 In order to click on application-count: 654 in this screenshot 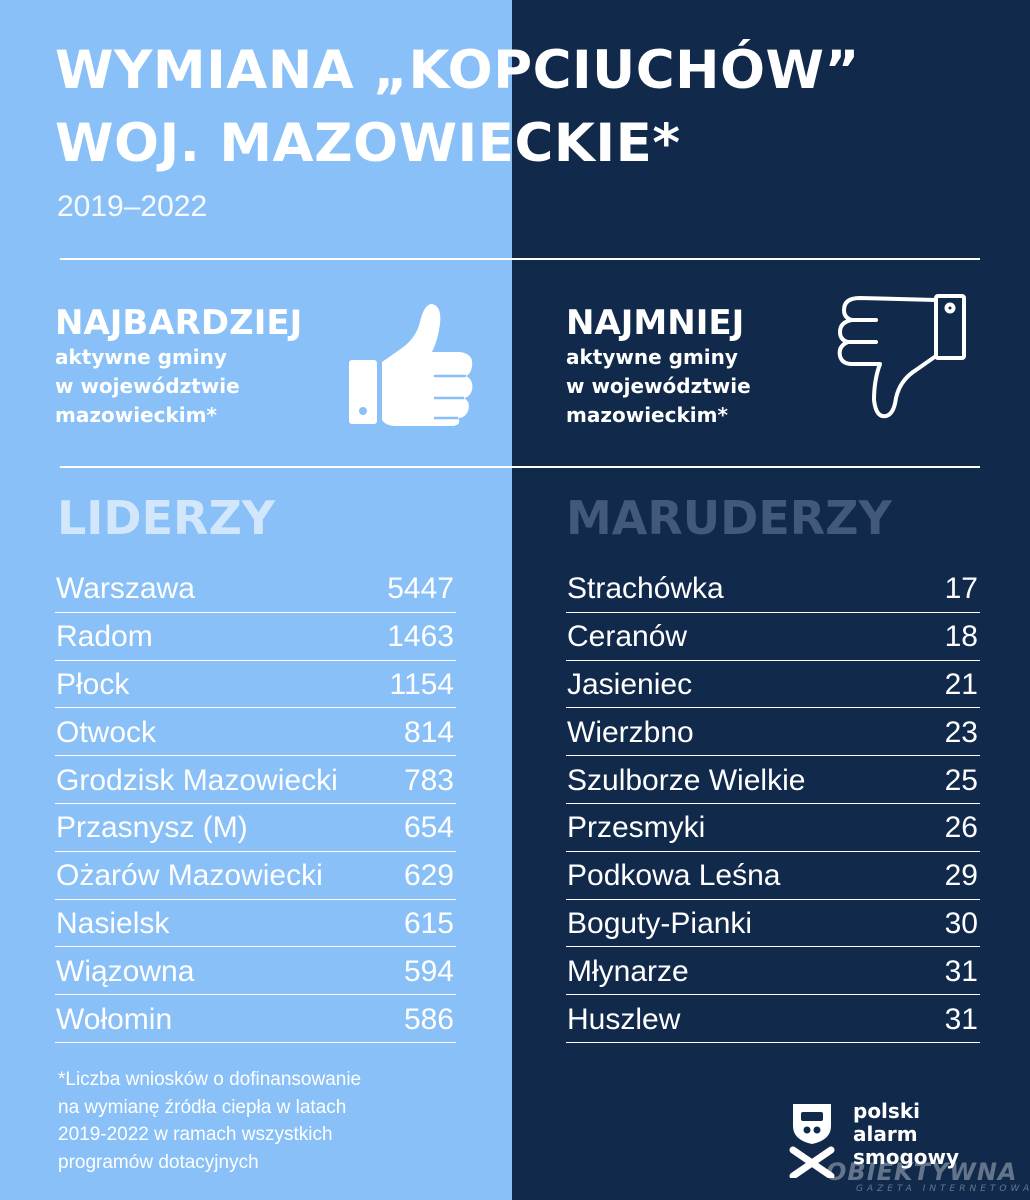, I will do `click(428, 828)`.